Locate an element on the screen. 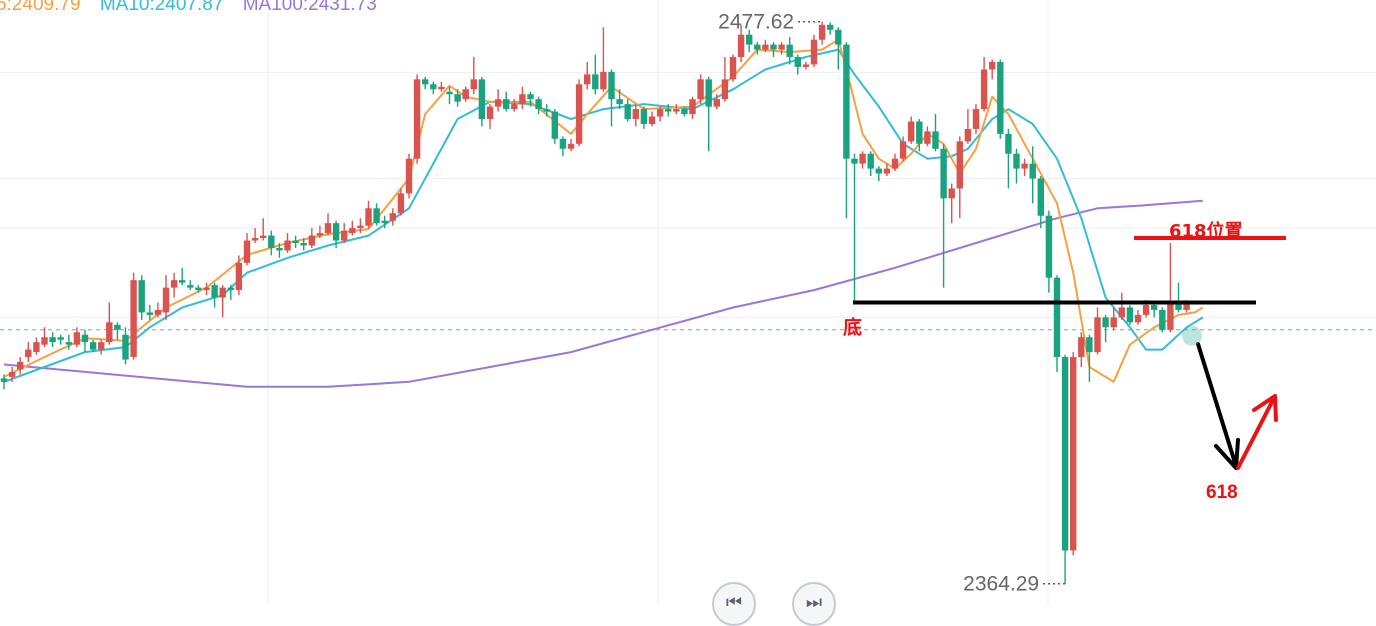 This screenshot has height=626, width=1376. skip-back-icon: ⏮ is located at coordinates (734, 602).